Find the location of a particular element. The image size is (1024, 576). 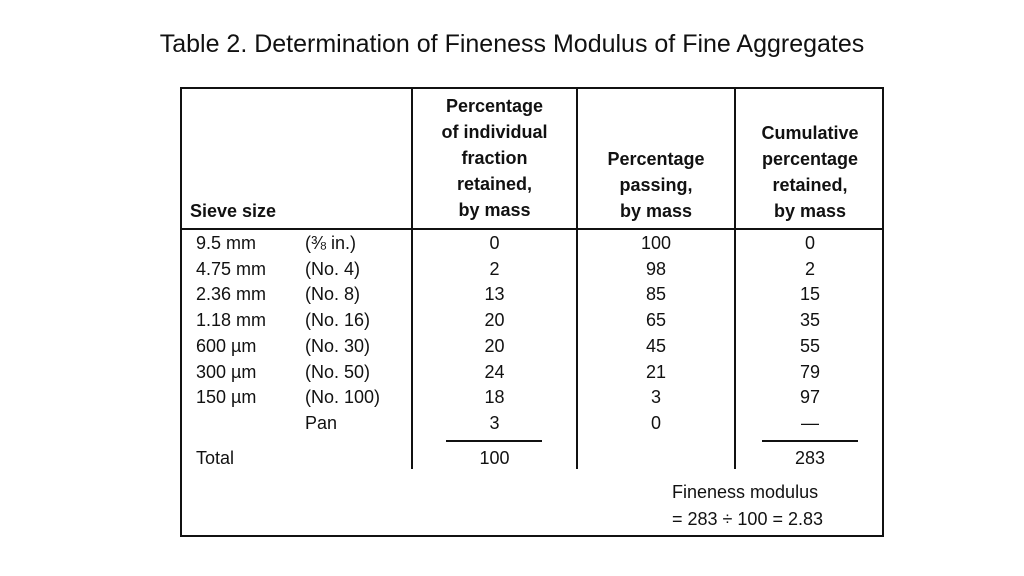

header-sieve-size: Sieve size is located at coordinates (233, 211).